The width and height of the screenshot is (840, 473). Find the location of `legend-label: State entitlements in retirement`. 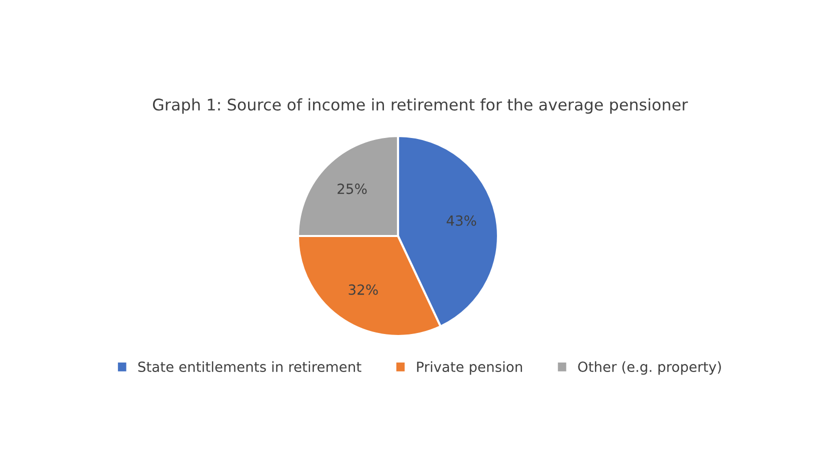

legend-label: State entitlements in retirement is located at coordinates (250, 366).